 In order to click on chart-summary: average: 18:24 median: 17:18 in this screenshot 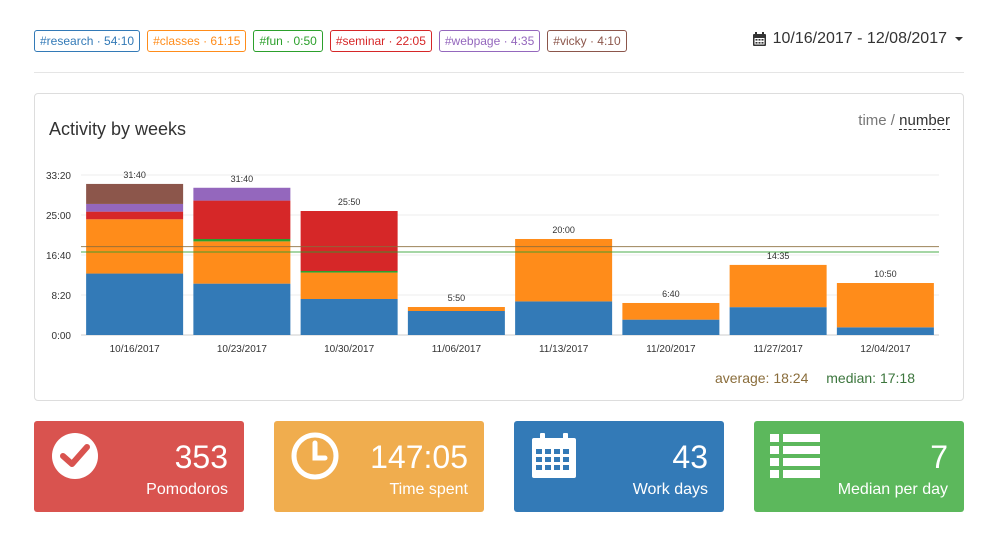, I will do `click(815, 378)`.